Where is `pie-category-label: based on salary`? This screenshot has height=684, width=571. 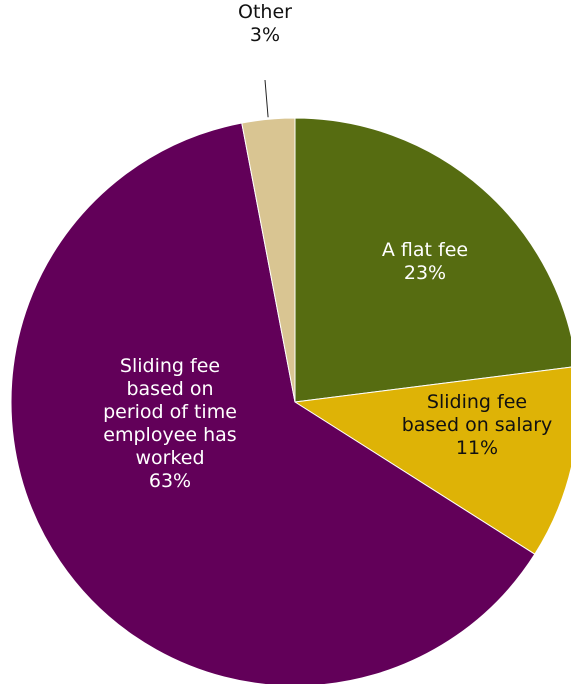
pie-category-label: based on salary is located at coordinates (477, 425).